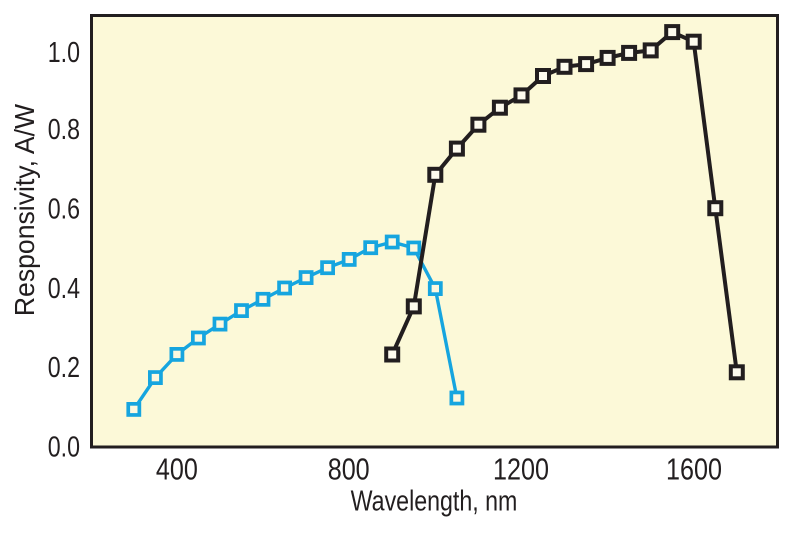 This screenshot has width=800, height=533. What do you see at coordinates (64, 52) in the screenshot?
I see `svg-text: 1.0` at bounding box center [64, 52].